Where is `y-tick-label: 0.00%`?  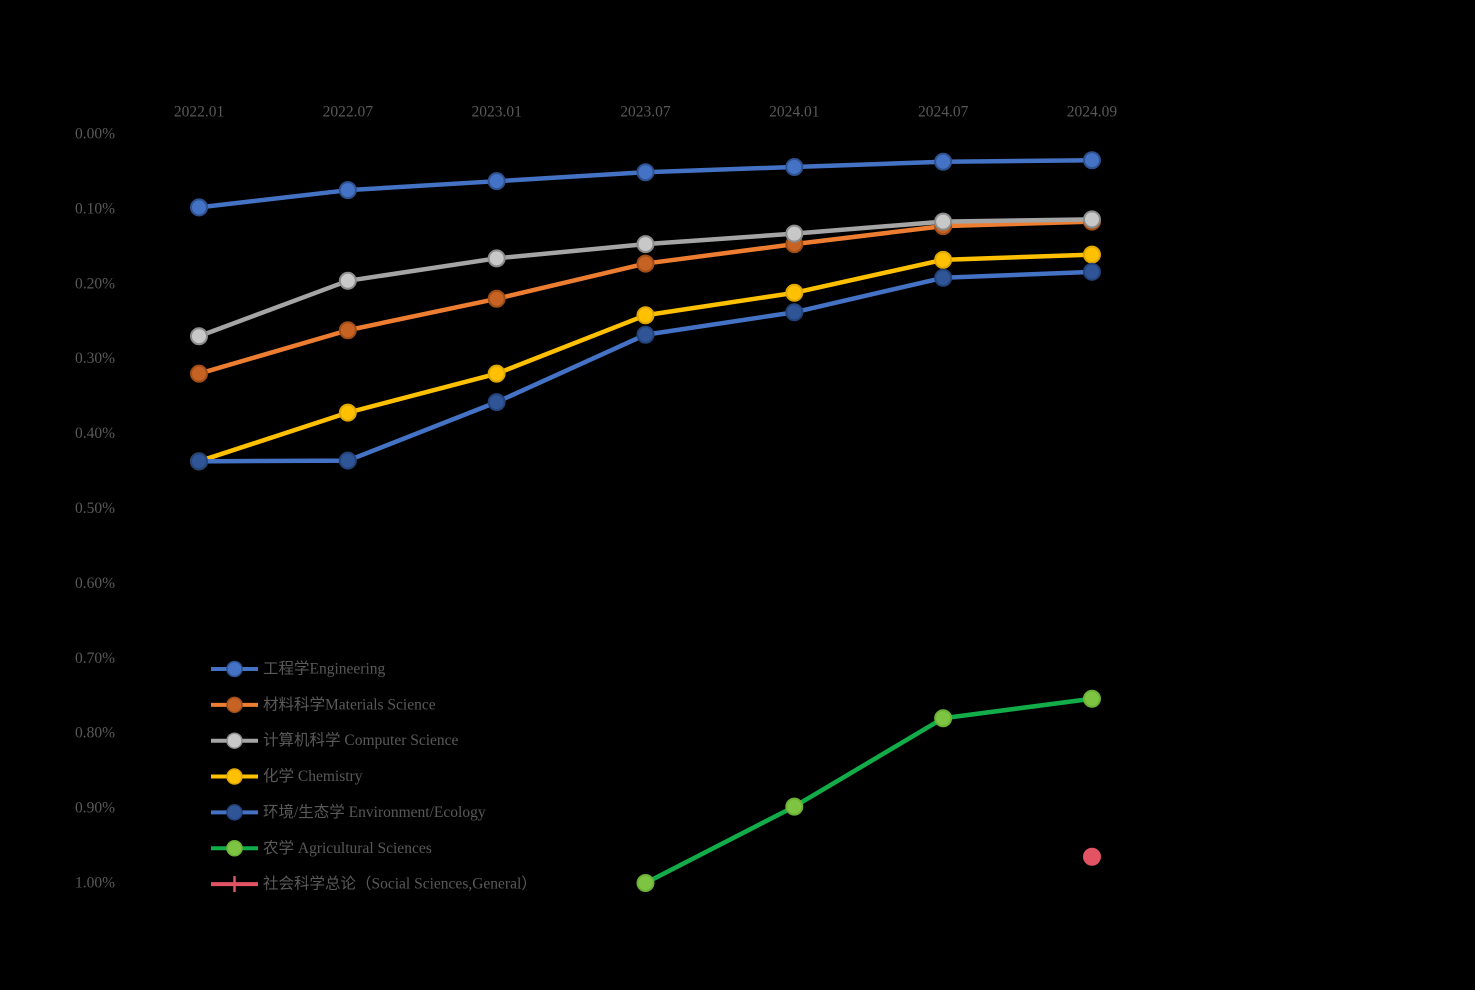
y-tick-label: 0.00% is located at coordinates (95, 134).